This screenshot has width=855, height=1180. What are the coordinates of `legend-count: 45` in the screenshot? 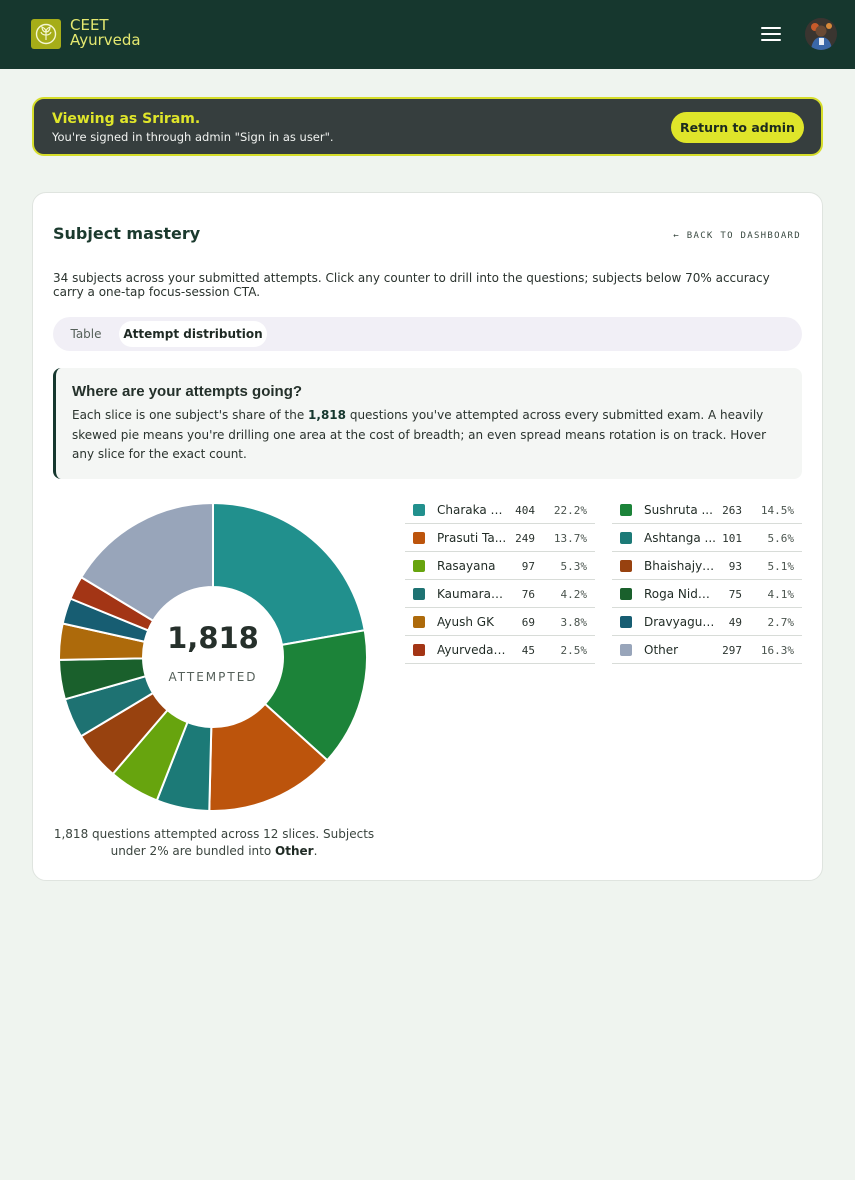 It's located at (528, 650).